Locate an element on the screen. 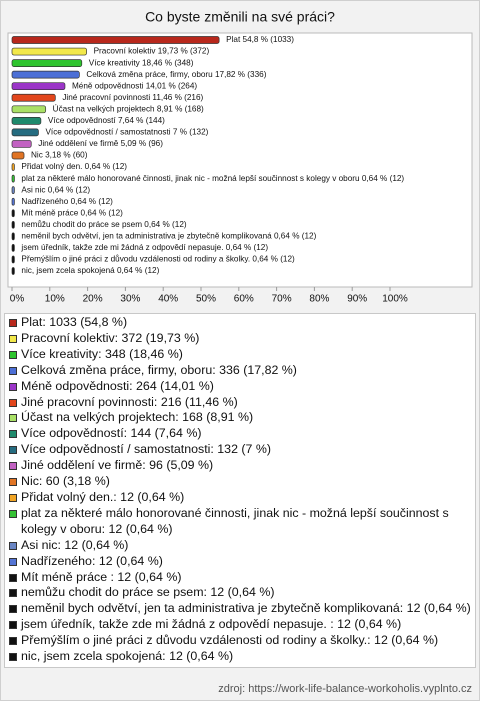  legend-item: Jiné oddělení ve firmě: 96 (5,09 %) is located at coordinates (241, 466).